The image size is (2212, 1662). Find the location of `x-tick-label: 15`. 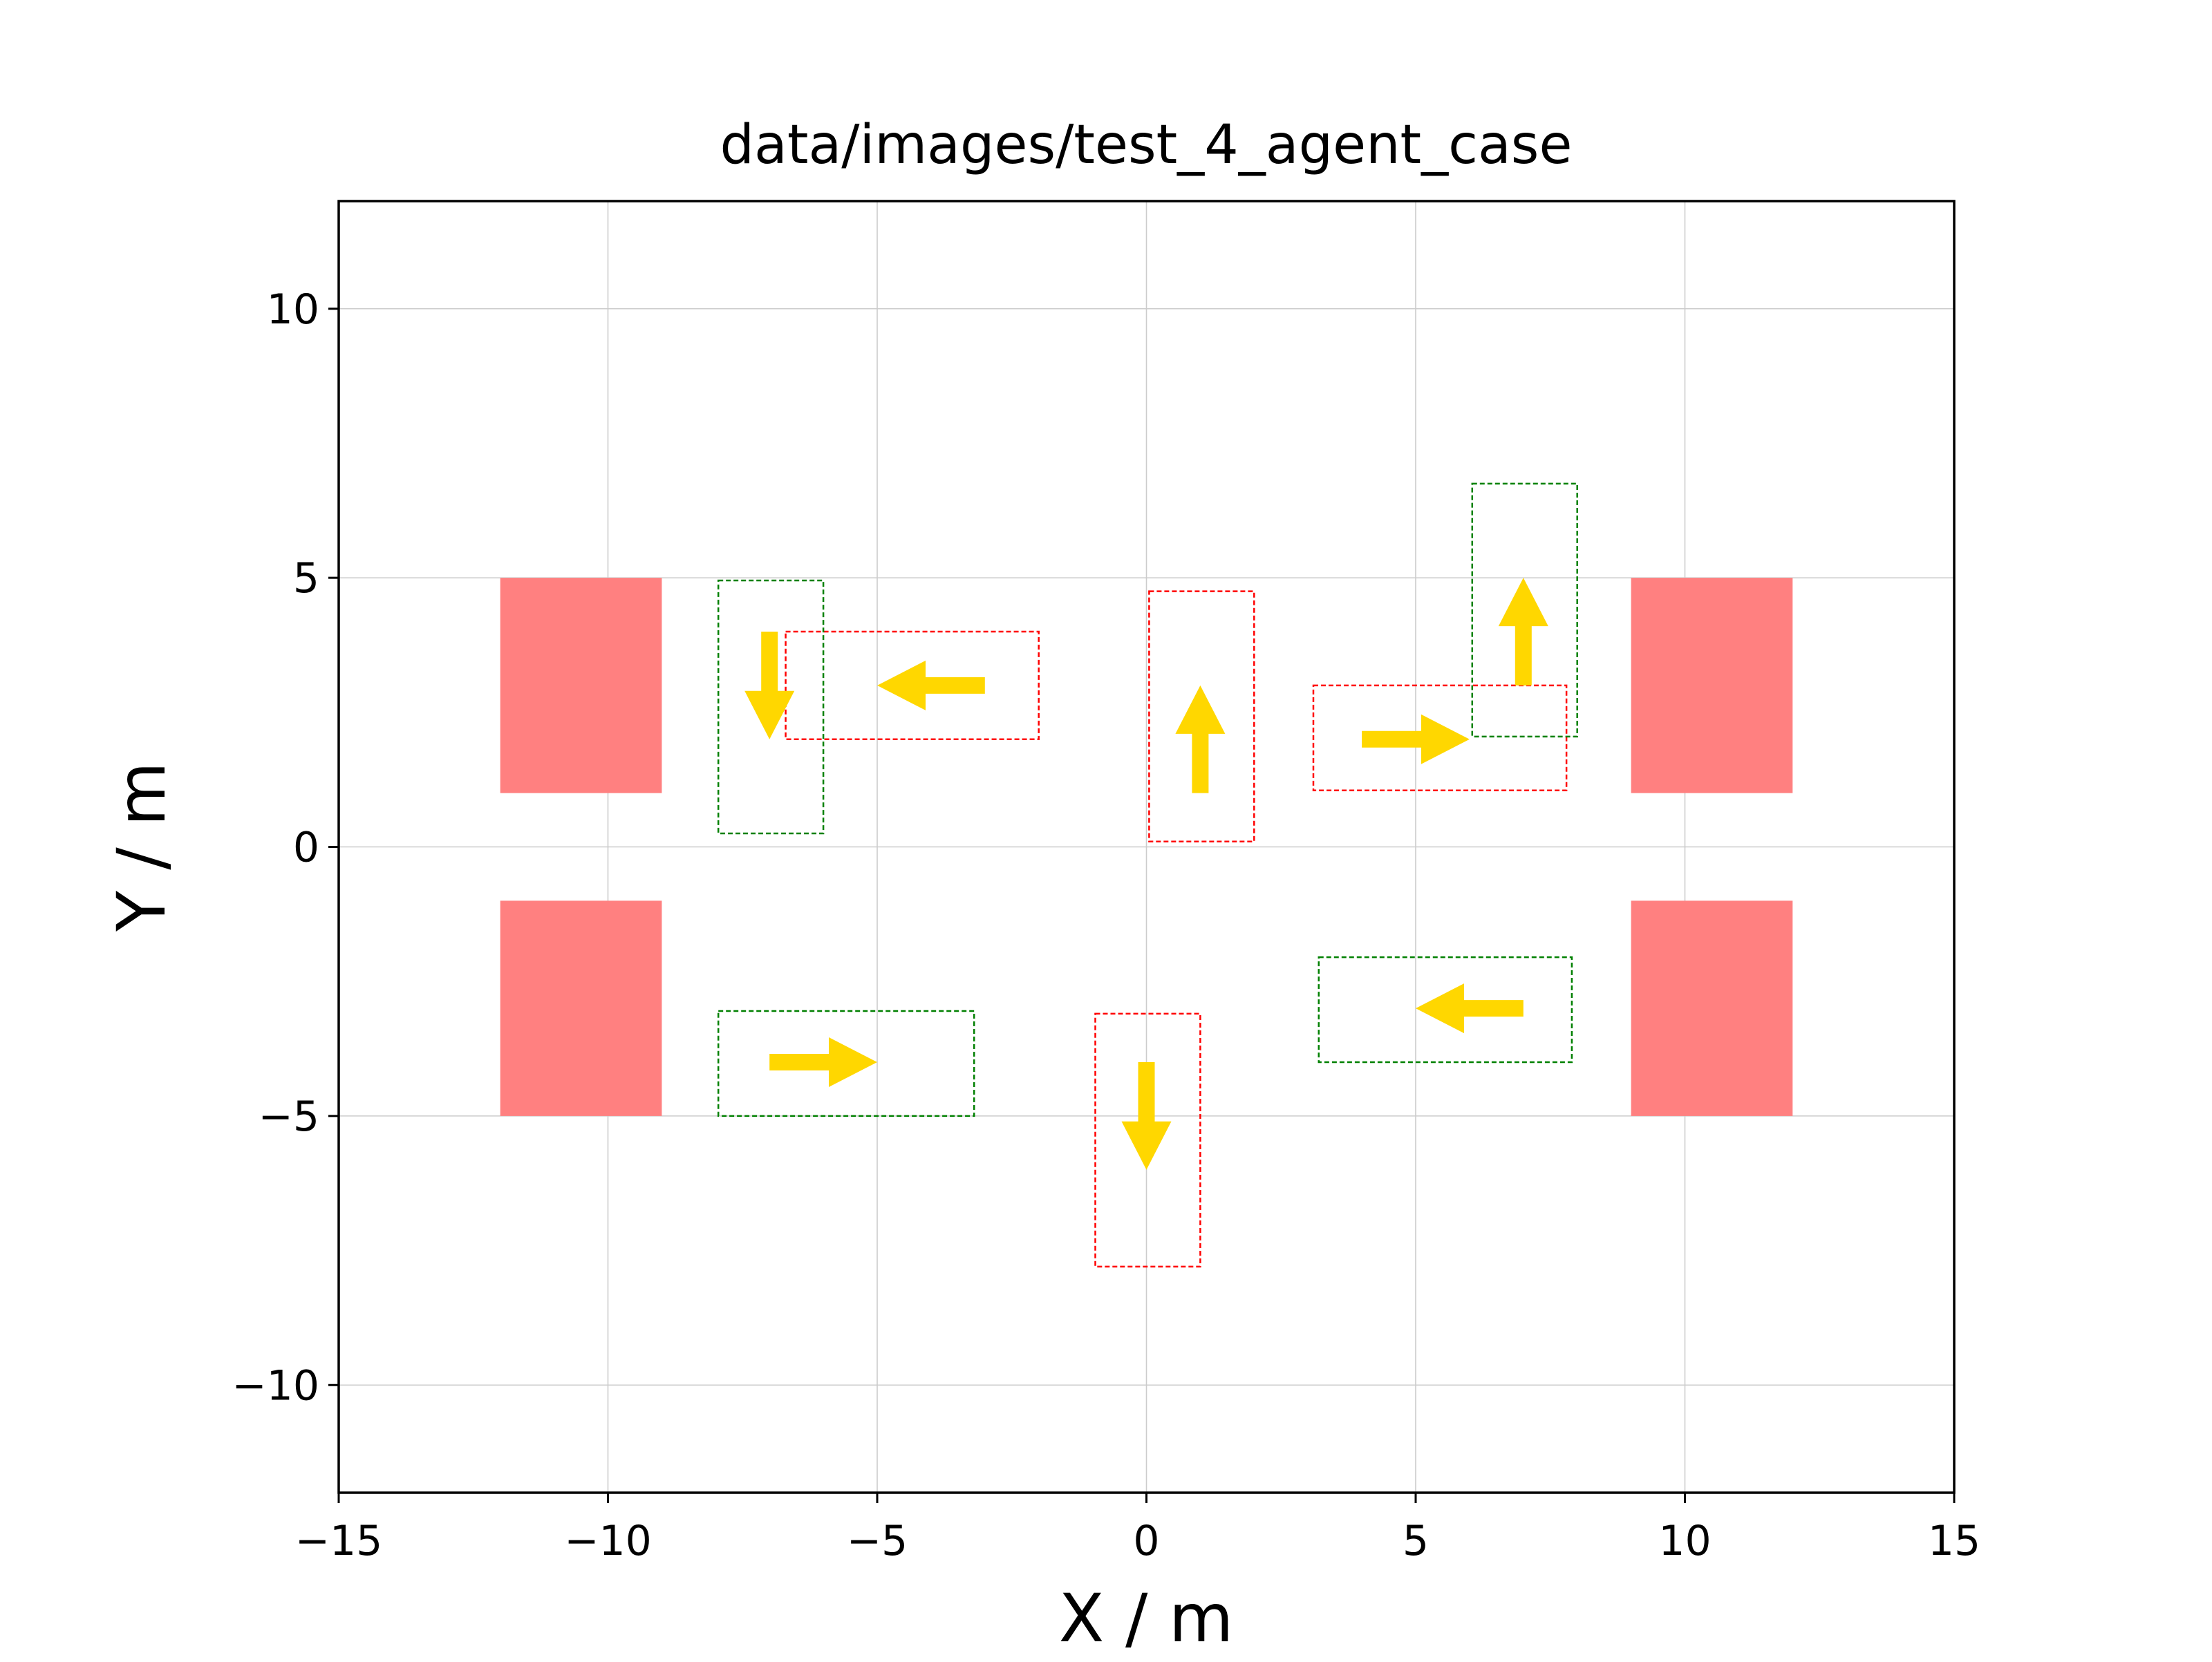

x-tick-label: 15 is located at coordinates (1954, 1541).